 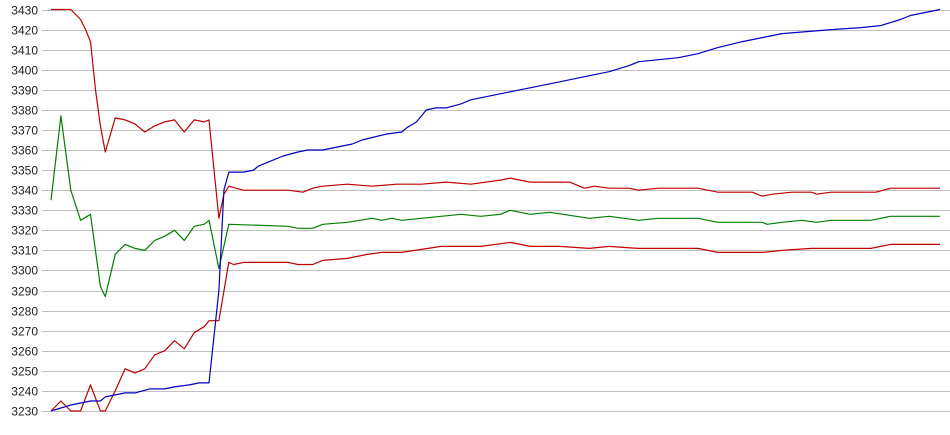 What do you see at coordinates (24, 412) in the screenshot?
I see `y-tick-label: 3230` at bounding box center [24, 412].